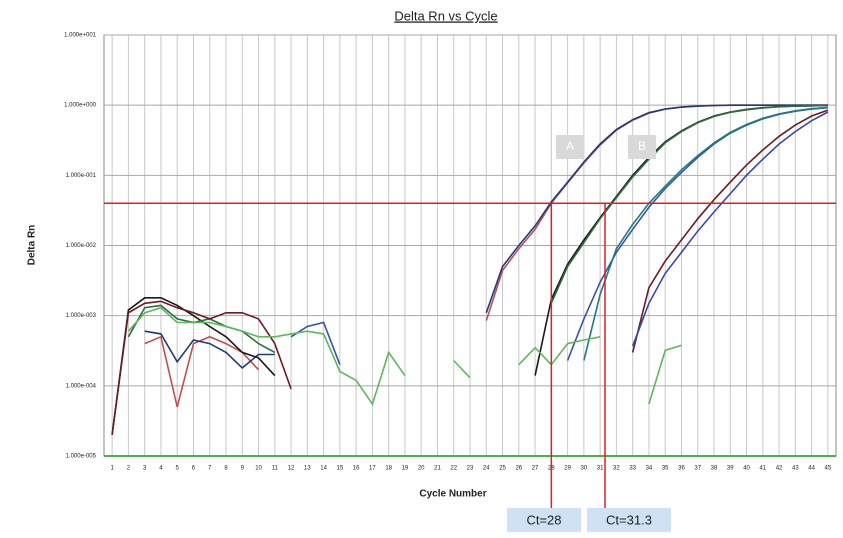 This screenshot has height=538, width=843. Describe the element at coordinates (243, 469) in the screenshot. I see `x-tick-label: 9` at that location.